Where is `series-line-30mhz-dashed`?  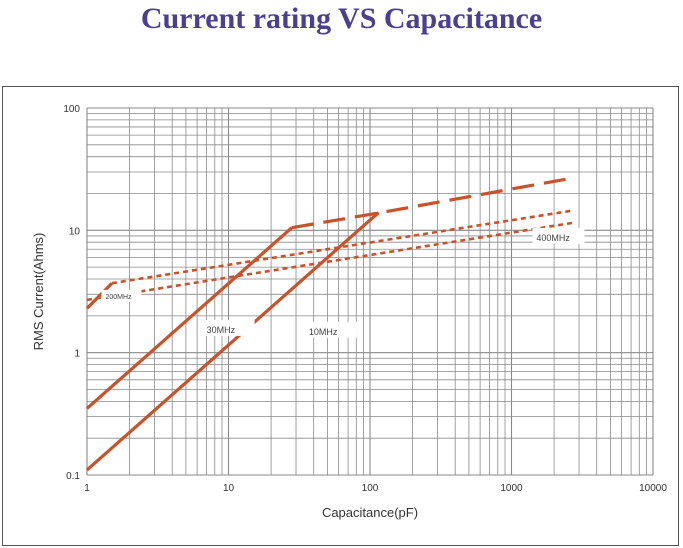
series-line-30mhz-dashed is located at coordinates (433, 203).